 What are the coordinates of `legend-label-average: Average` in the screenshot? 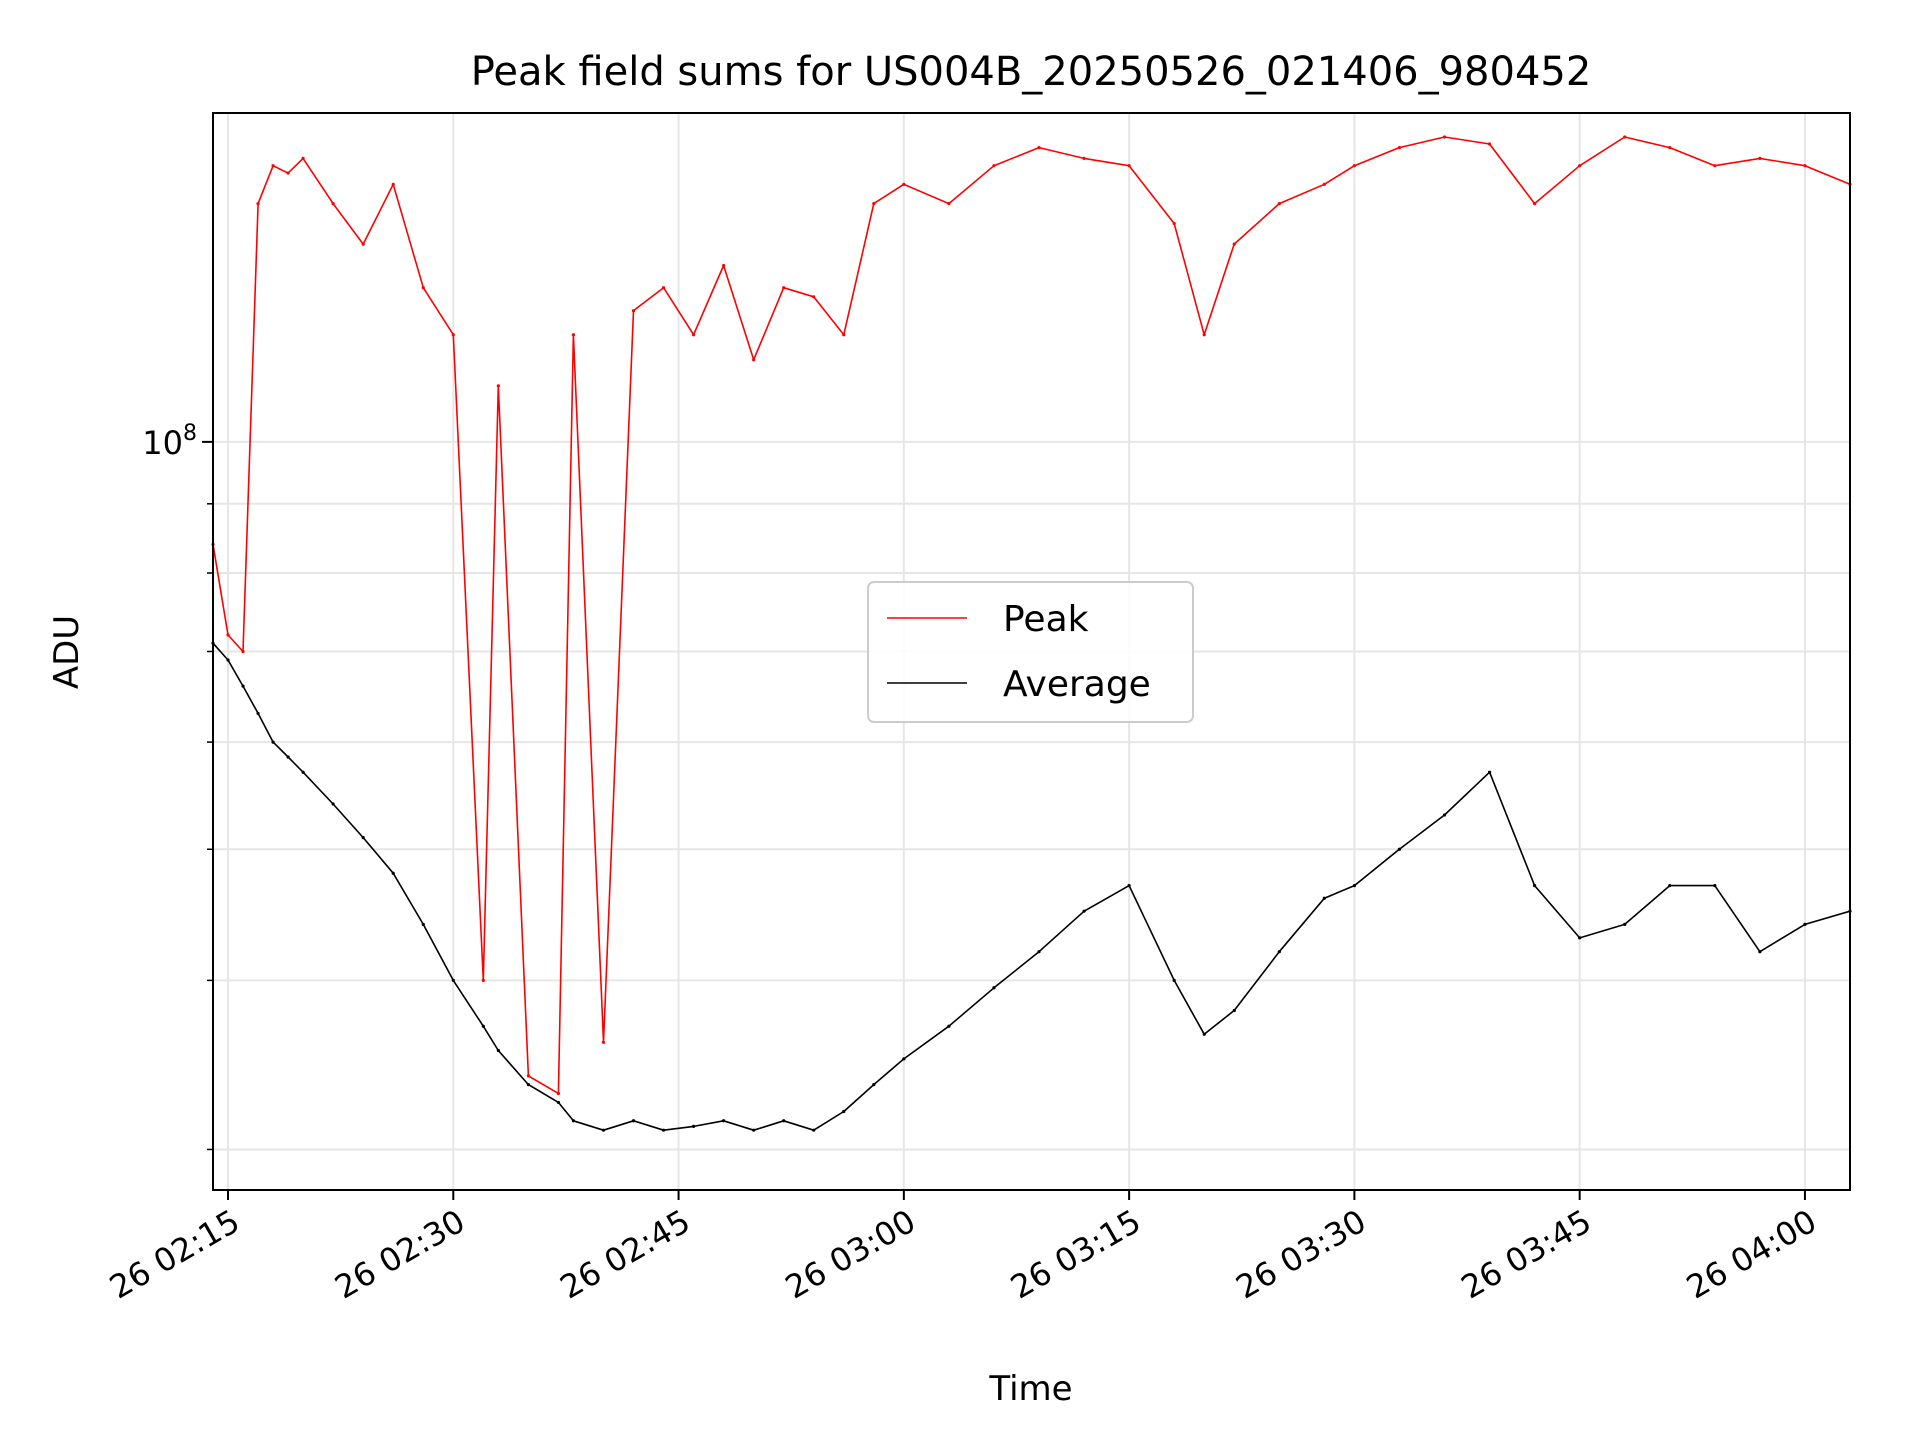 It's located at (1077, 684).